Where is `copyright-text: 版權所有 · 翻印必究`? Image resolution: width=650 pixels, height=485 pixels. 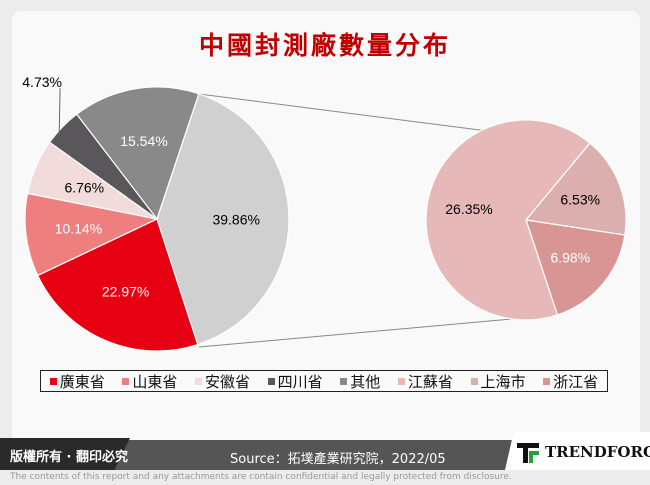
copyright-text: 版權所有 · 翻印必究 is located at coordinates (69, 457).